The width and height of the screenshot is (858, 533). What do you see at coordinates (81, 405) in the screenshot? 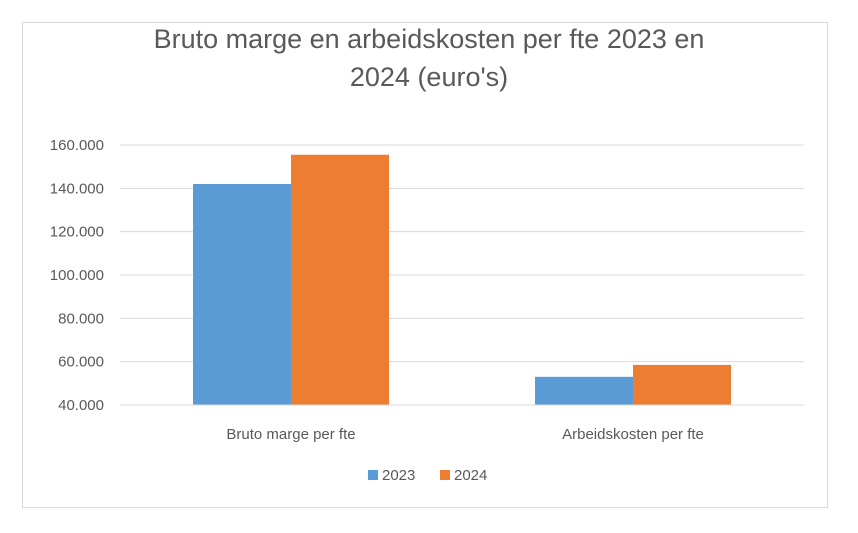
I see `y-tick-label: 40.000` at bounding box center [81, 405].